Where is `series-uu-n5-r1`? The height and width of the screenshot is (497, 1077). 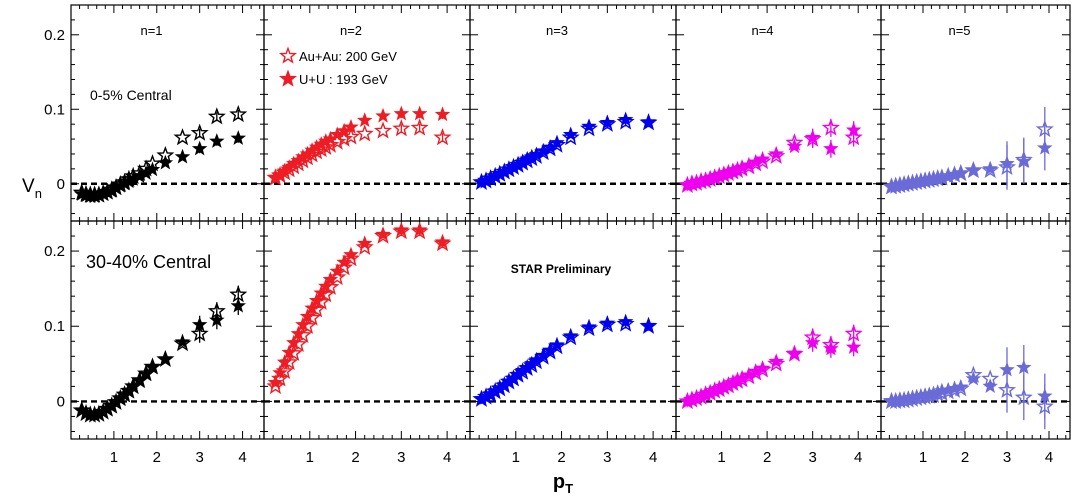 series-uu-n5-r1 is located at coordinates (968, 382).